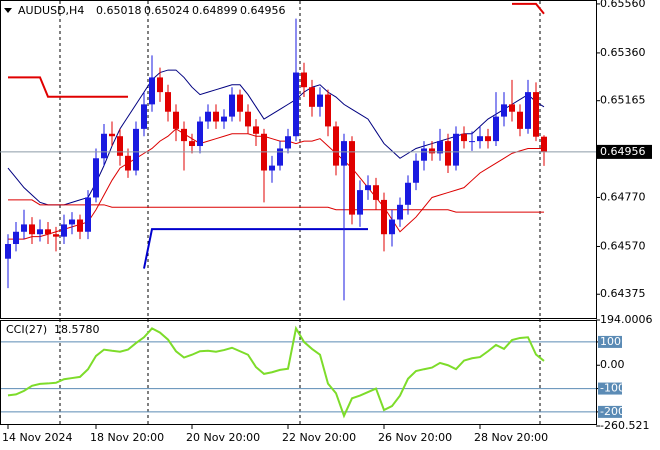 This screenshot has height=450, width=660. I want to click on price-label: 0.64956, so click(623, 151).